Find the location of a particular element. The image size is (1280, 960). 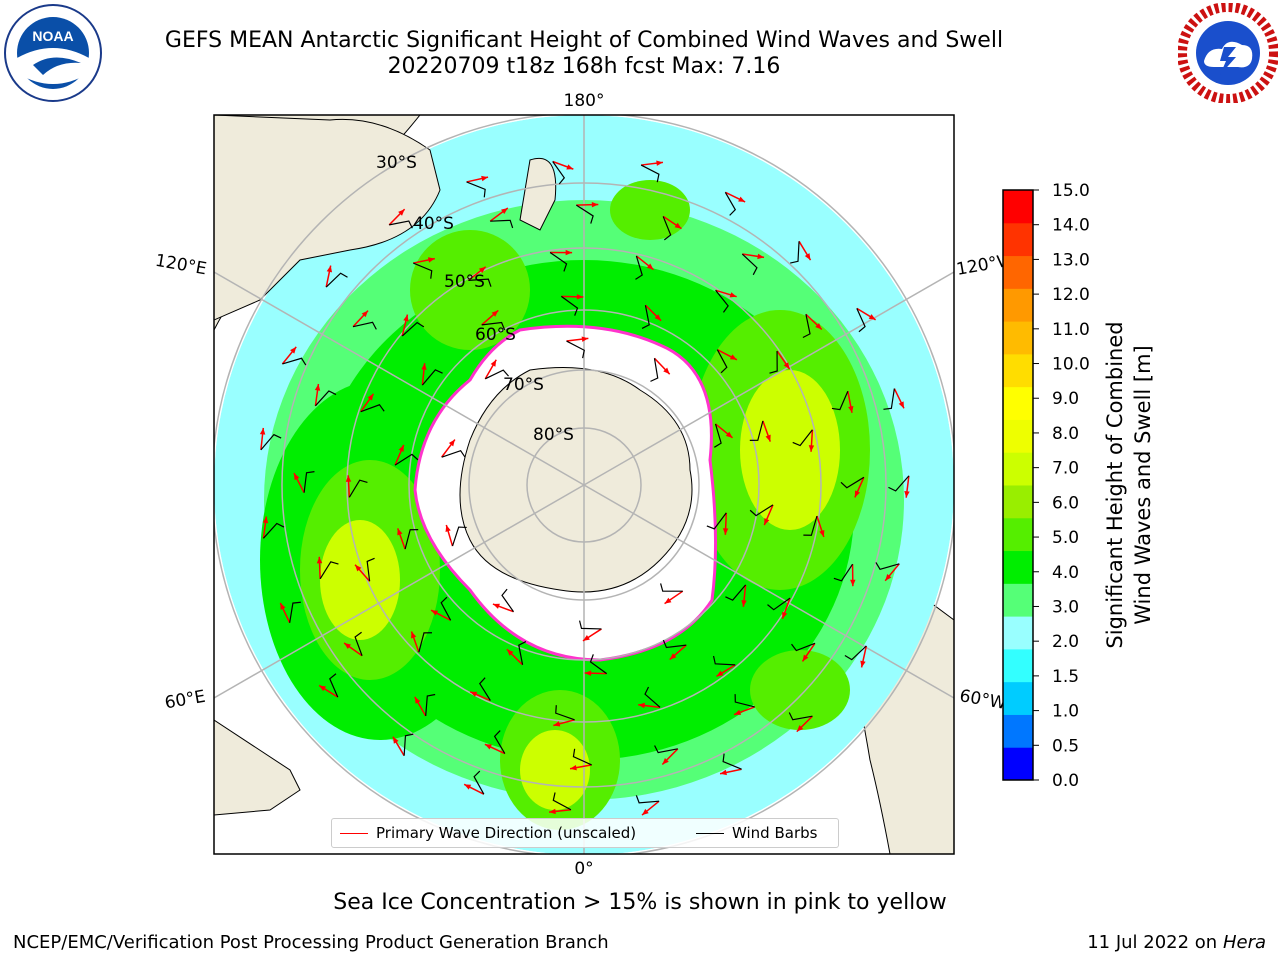

colorbar-tick-label: 1.0 is located at coordinates (1065, 712).